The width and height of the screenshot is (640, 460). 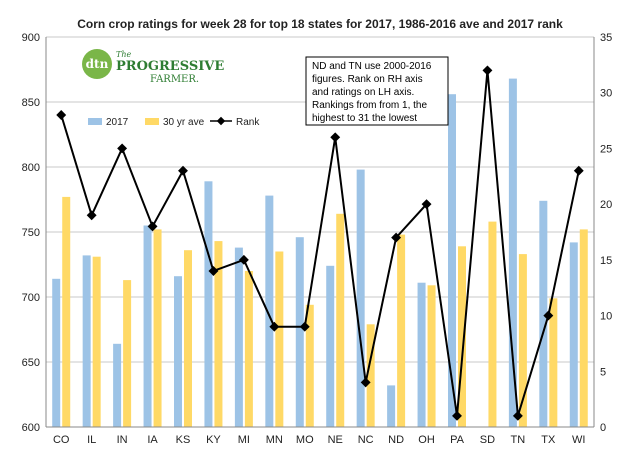 What do you see at coordinates (213, 440) in the screenshot?
I see `x-tick-label-ky: KY` at bounding box center [213, 440].